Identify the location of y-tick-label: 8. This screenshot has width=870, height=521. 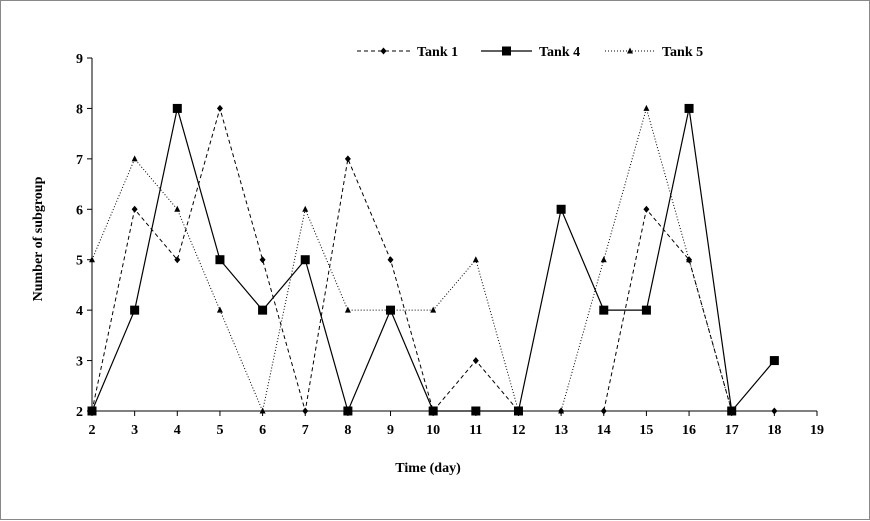
(79, 109).